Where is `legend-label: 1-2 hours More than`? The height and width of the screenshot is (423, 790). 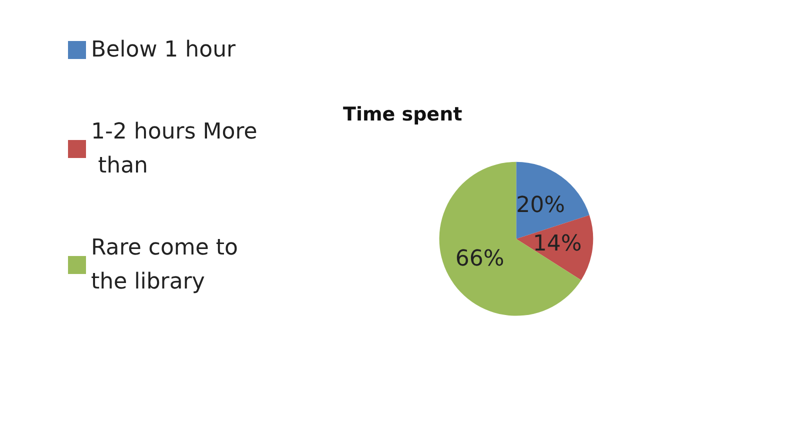
legend-label: 1-2 hours More than is located at coordinates (174, 149).